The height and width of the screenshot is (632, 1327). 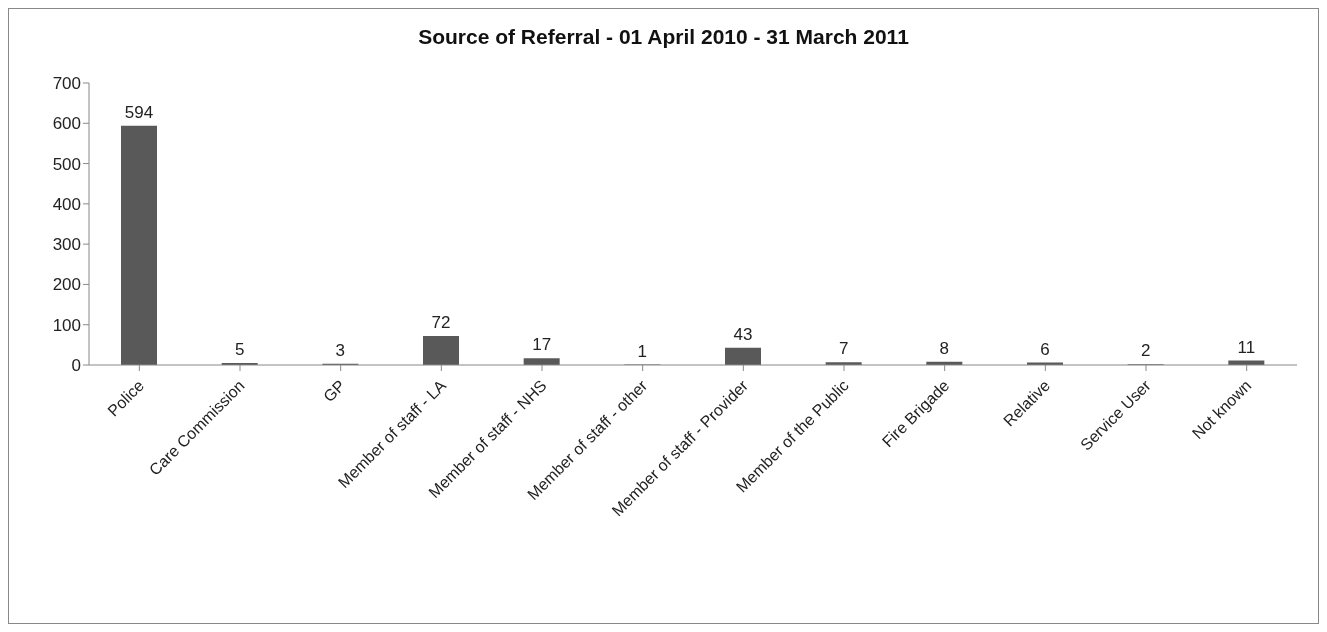 What do you see at coordinates (944, 348) in the screenshot?
I see `data-label: 8` at bounding box center [944, 348].